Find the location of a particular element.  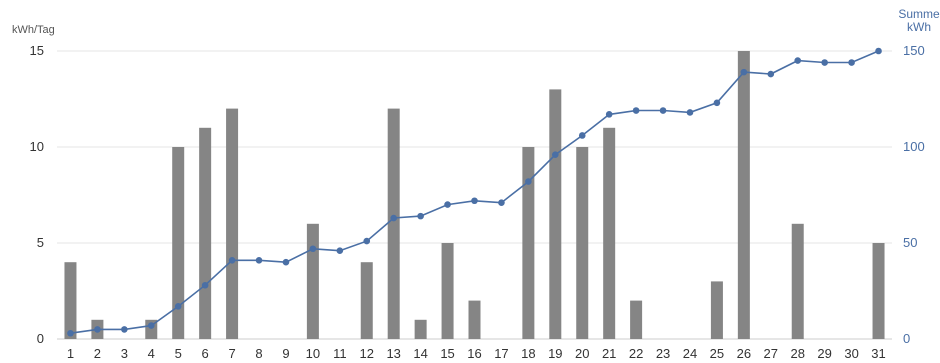

x-axis-tick-label: 23 is located at coordinates (663, 353).